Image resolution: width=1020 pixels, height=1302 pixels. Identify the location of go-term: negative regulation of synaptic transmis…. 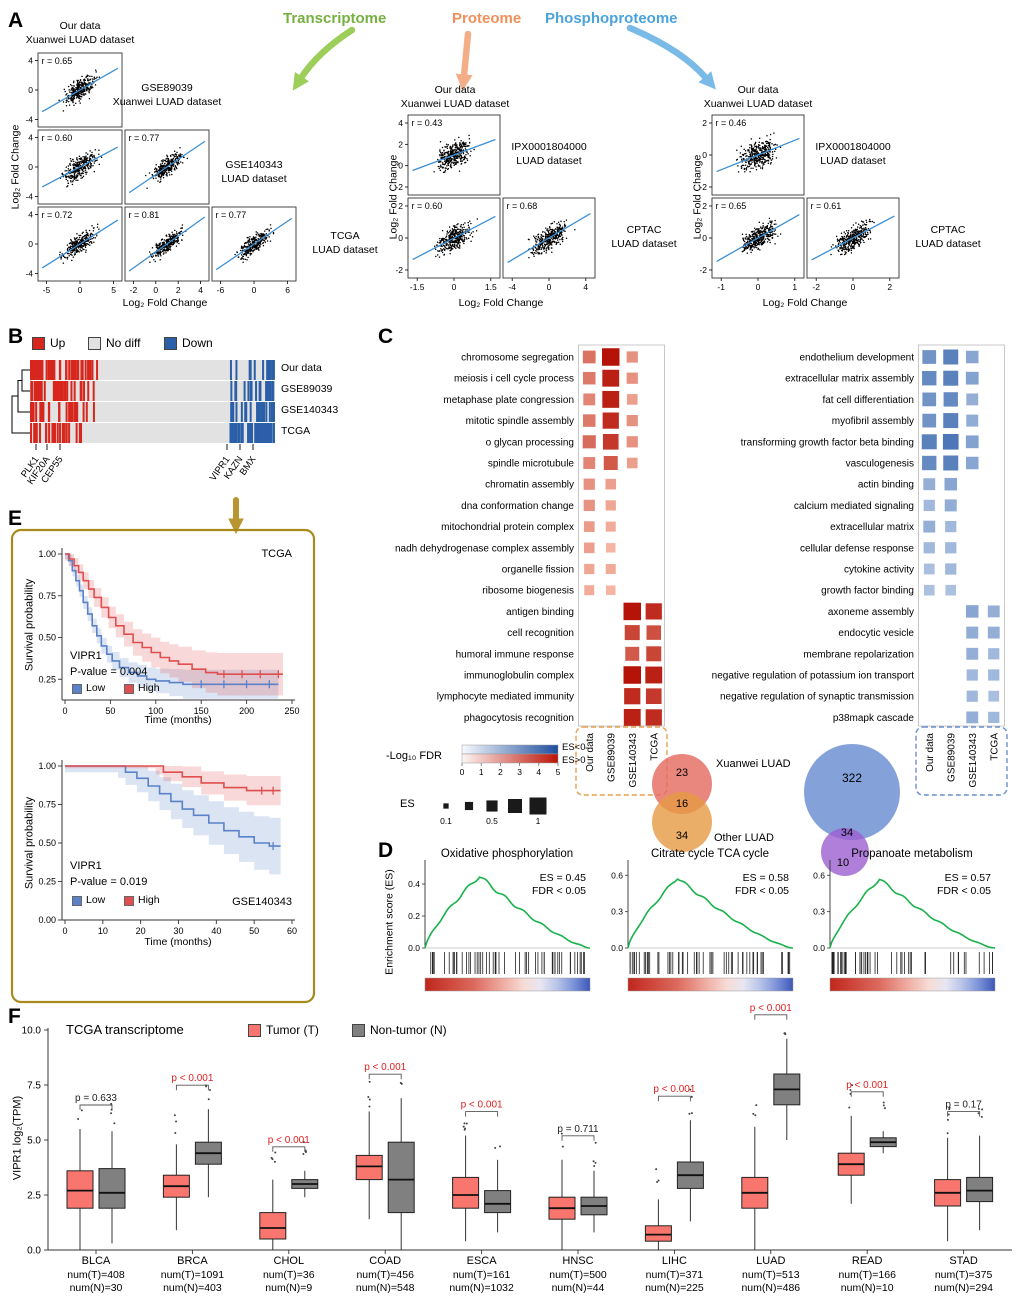
(817, 697).